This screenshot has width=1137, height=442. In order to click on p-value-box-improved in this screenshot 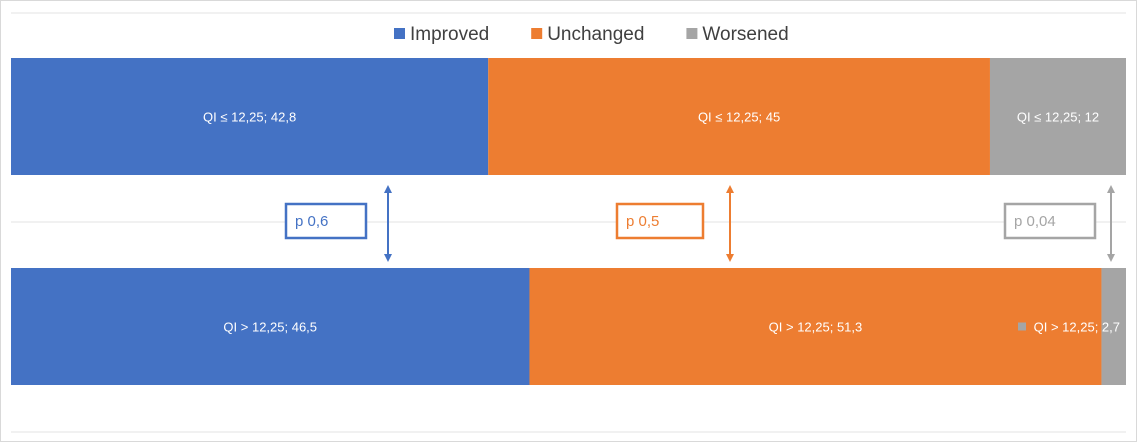, I will do `click(326, 221)`.